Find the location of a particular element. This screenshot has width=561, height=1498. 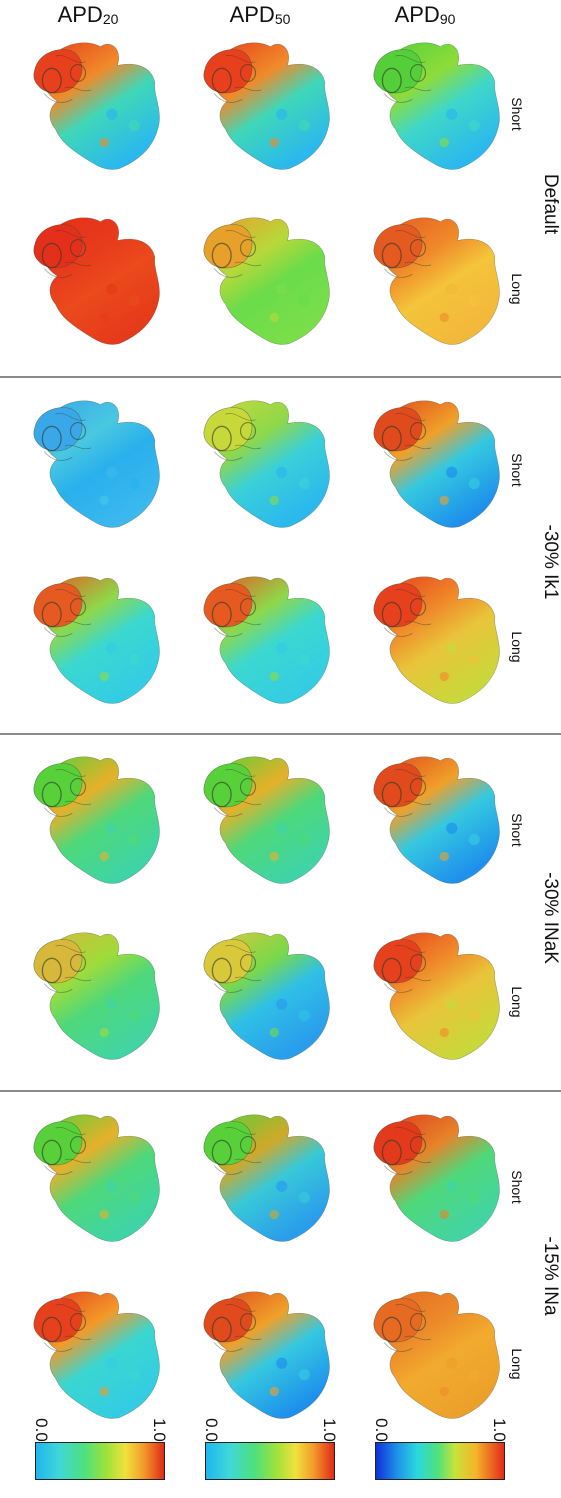

atrium-map-g0-r1-c0 is located at coordinates (93, 278).